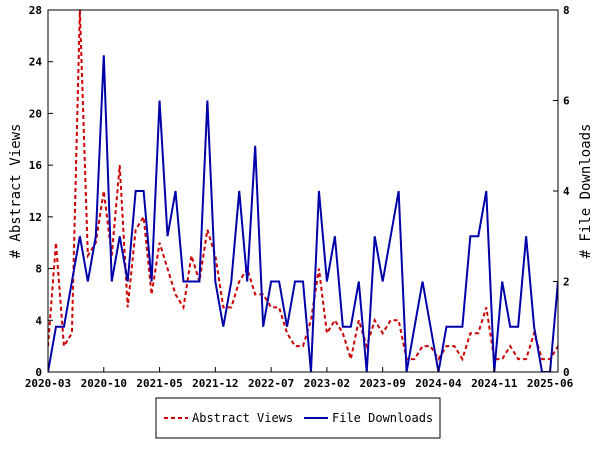 This screenshot has height=450, width=600. What do you see at coordinates (327, 383) in the screenshot?
I see `x-tick-label: 2023-02` at bounding box center [327, 383].